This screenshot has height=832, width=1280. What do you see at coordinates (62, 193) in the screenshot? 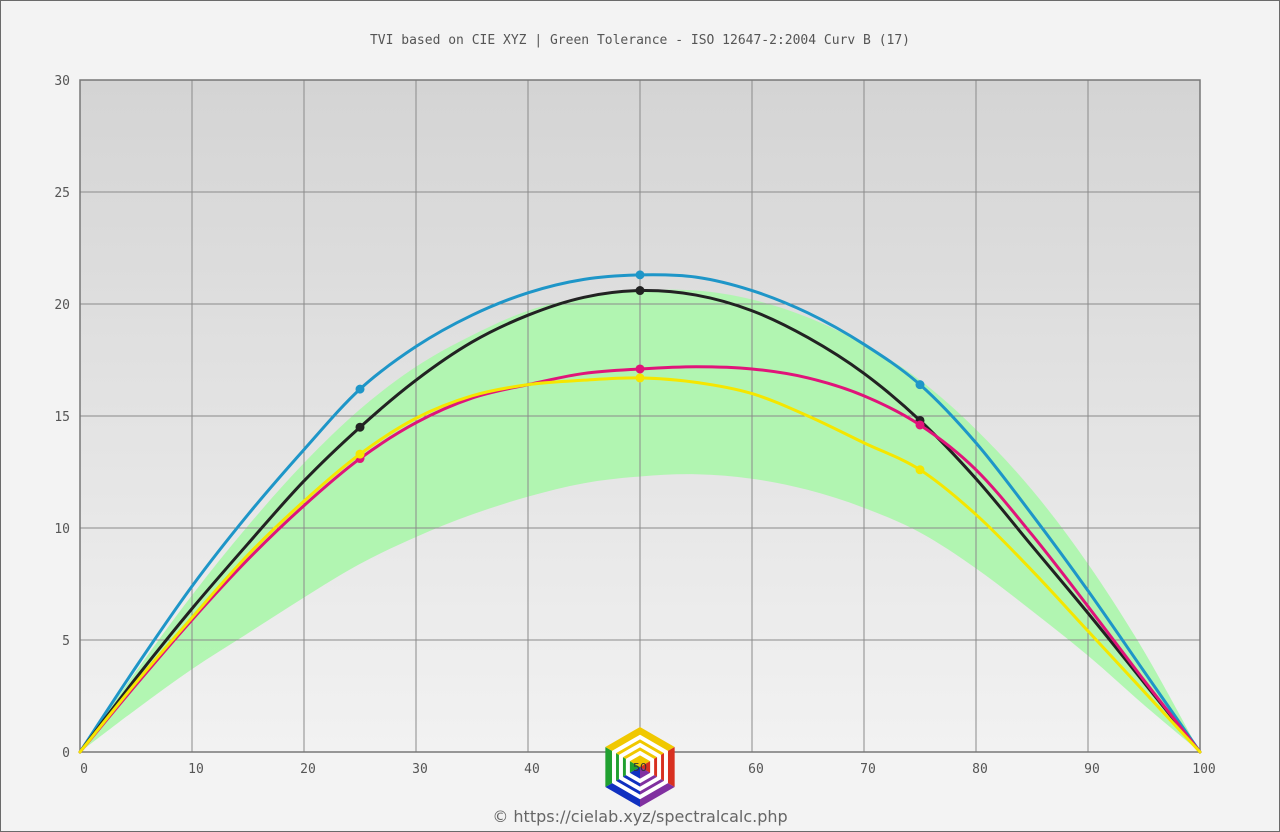
I see `y-tick-label: 25` at bounding box center [62, 193].